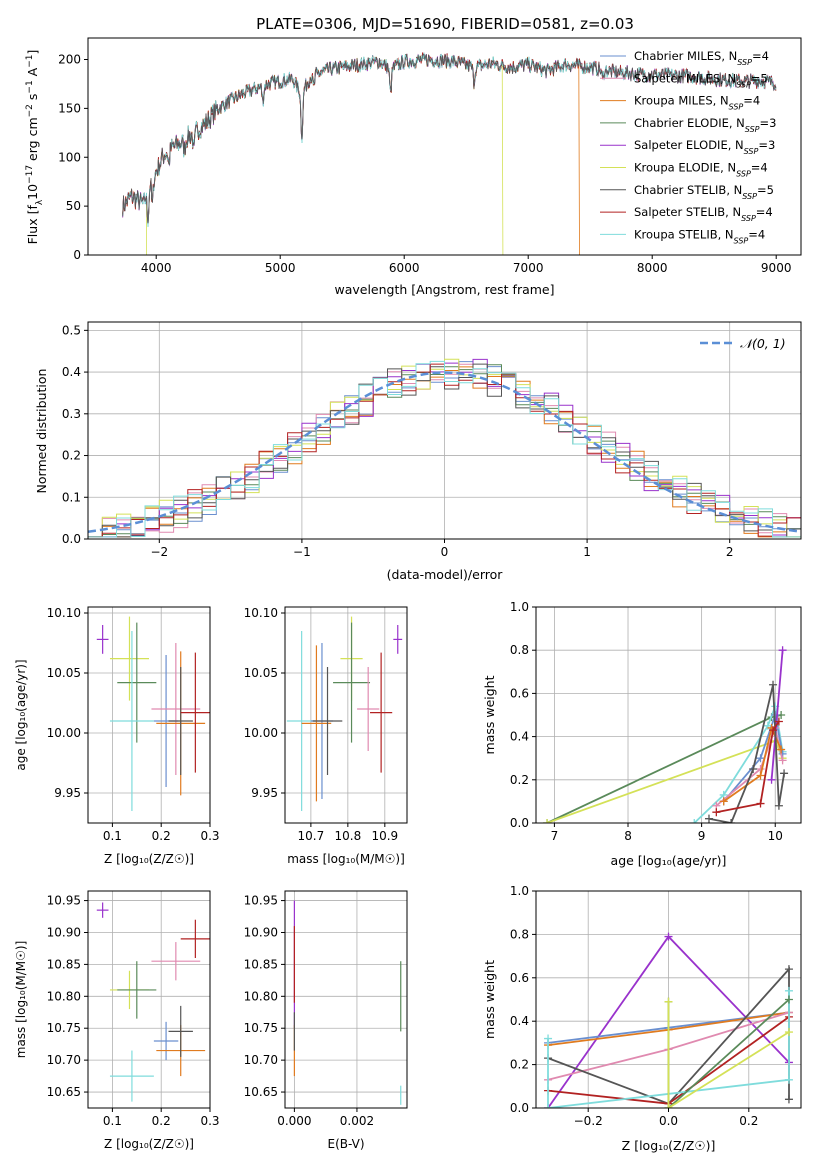 This screenshot has width=819, height=1170. Describe the element at coordinates (688, 190) in the screenshot. I see `legend-label-part: Chabrier STELIB, N` at that location.